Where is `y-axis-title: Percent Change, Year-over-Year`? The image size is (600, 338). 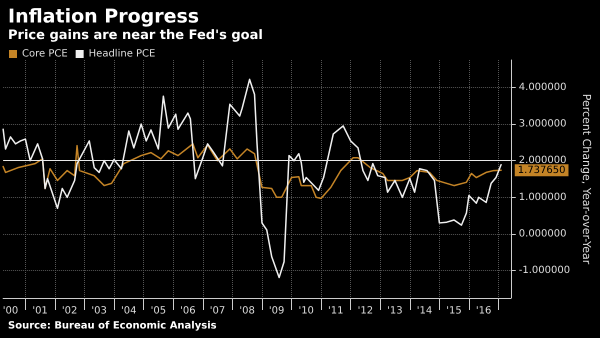 y-axis-title: Percent Change, Year-over-Year is located at coordinates (586, 179).